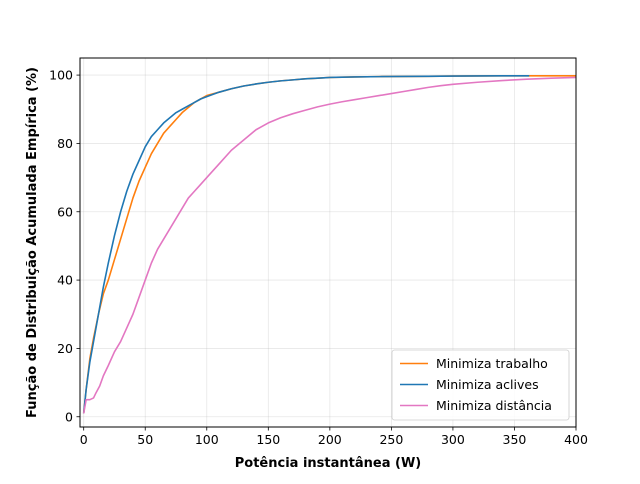 The height and width of the screenshot is (484, 640). I want to click on y-tick-label: 100, so click(61, 75).